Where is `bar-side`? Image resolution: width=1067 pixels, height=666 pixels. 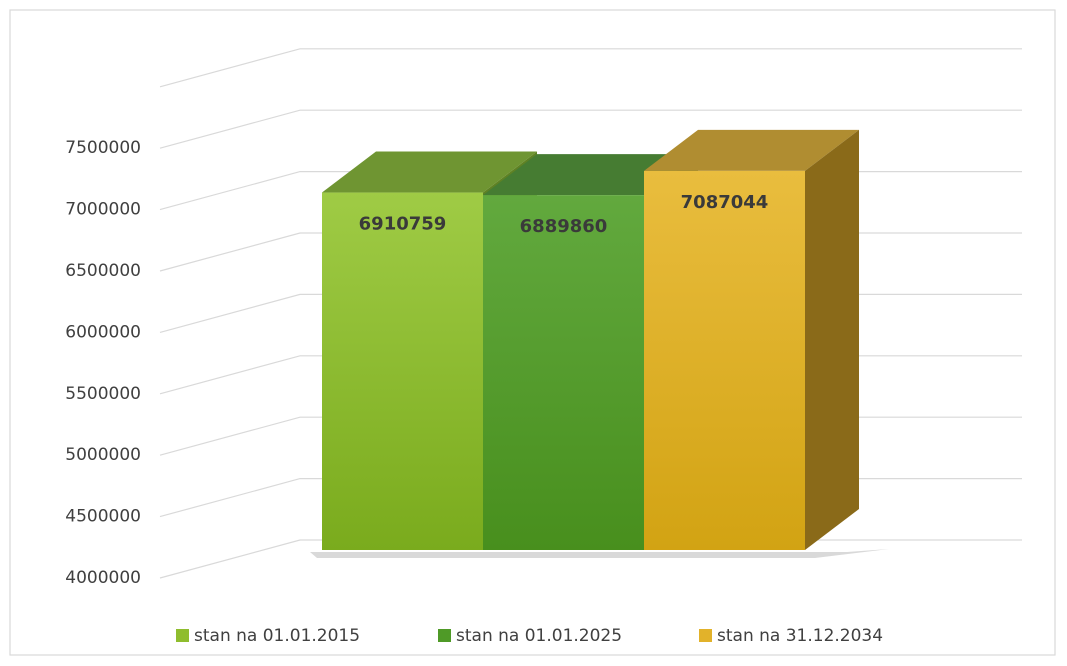 bar-side is located at coordinates (832, 339).